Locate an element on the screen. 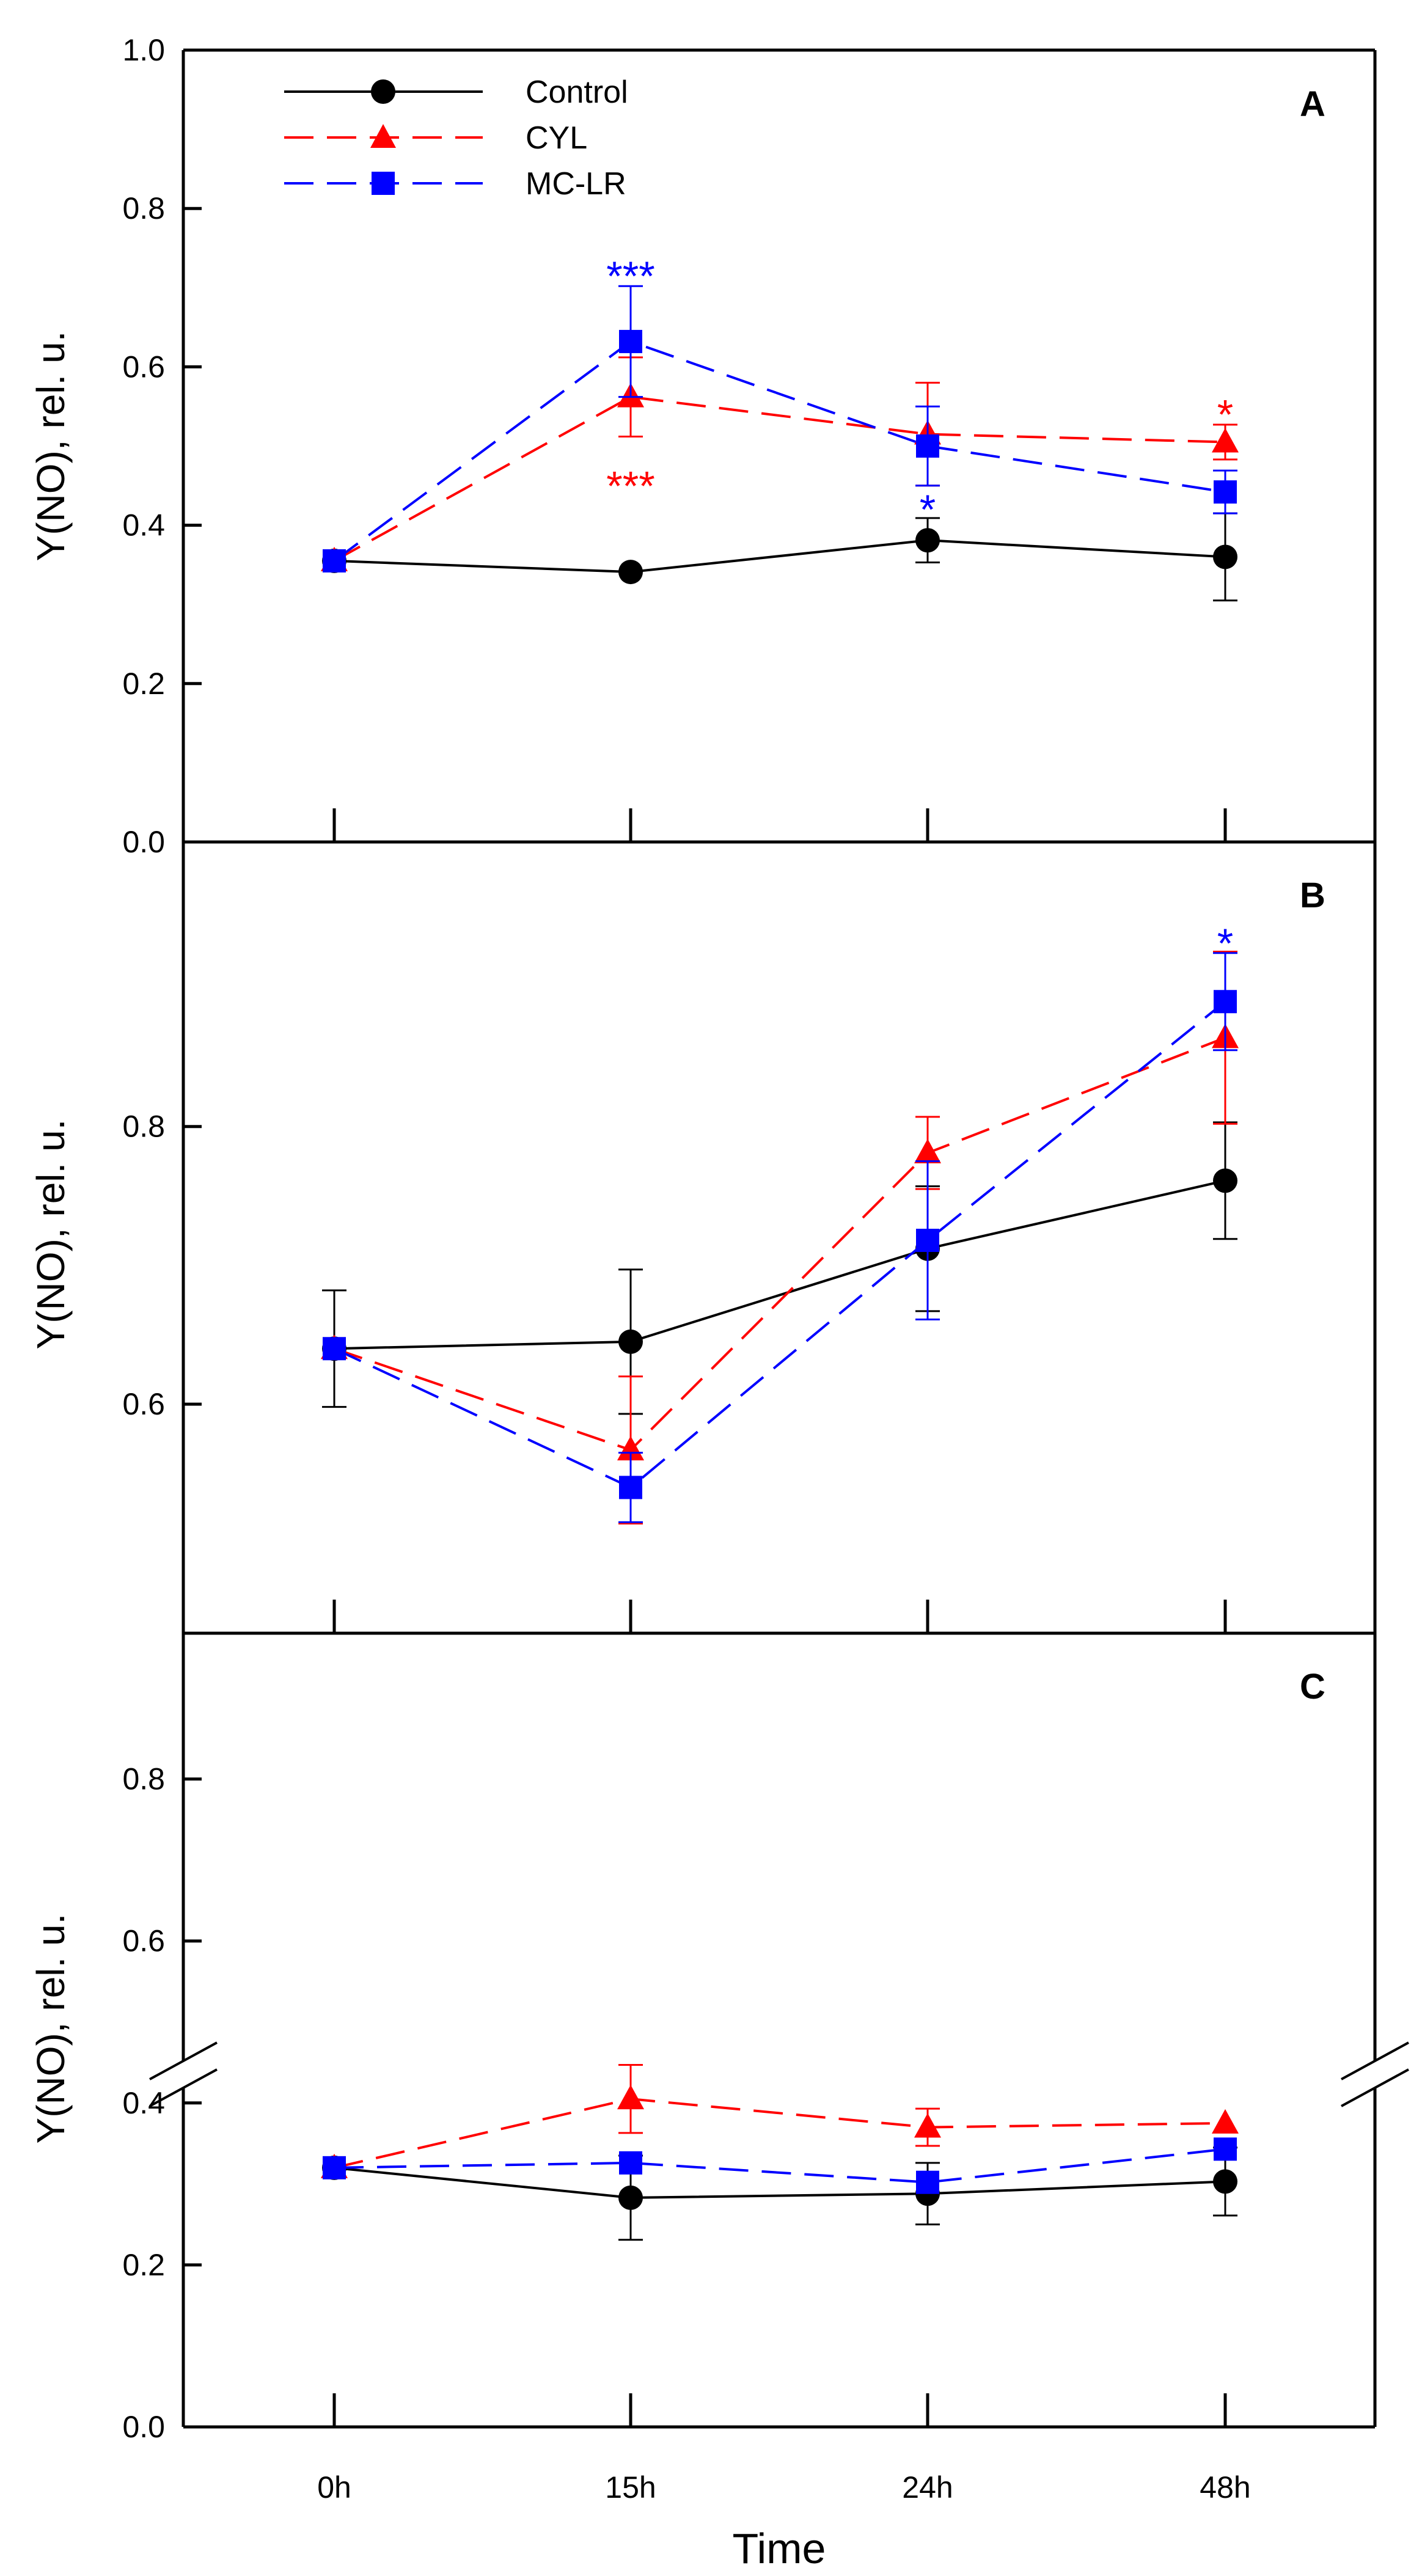  legend-marker-cyl is located at coordinates (383, 136).